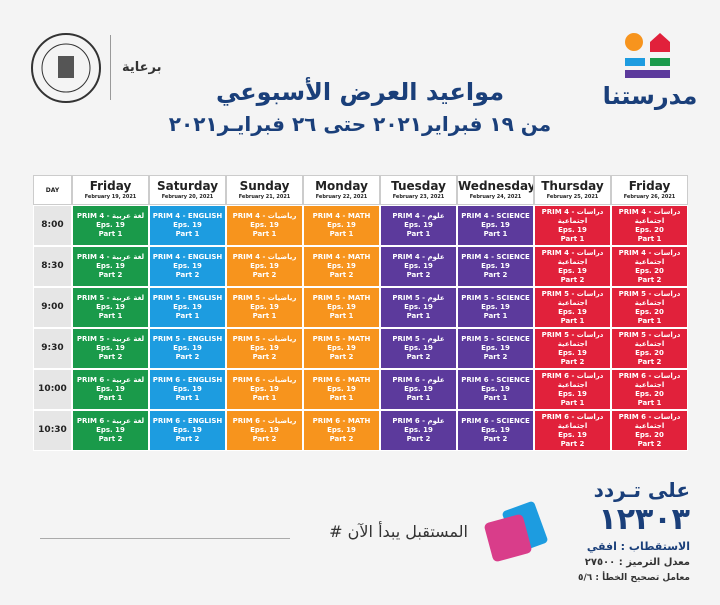 The width and height of the screenshot is (720, 605). I want to click on program-subject: PRIM 4 - رياضيات, so click(264, 257).